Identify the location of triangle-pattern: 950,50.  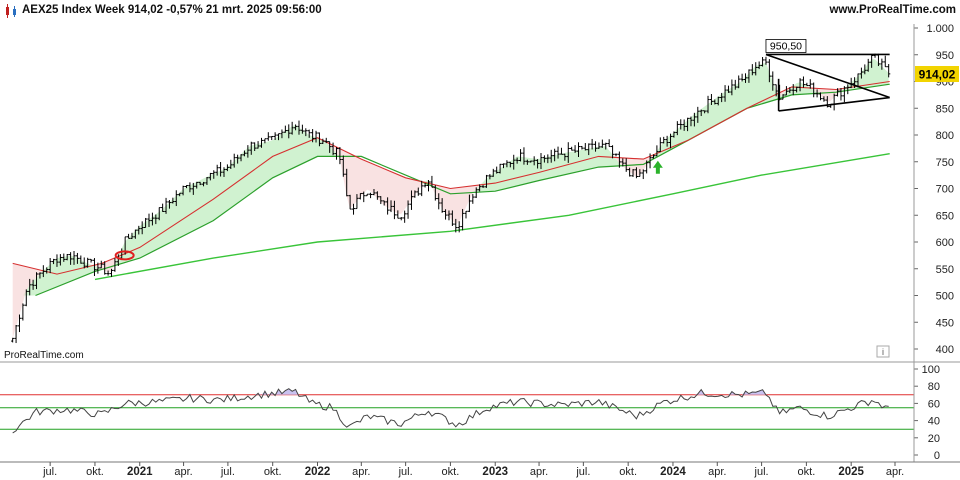
(827, 75).